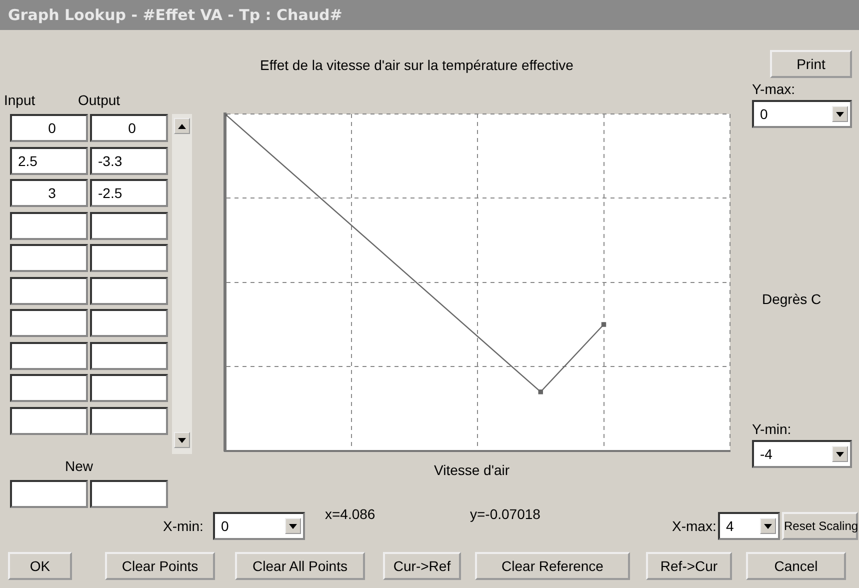  I want to click on text: Ref->Cur, so click(689, 566).